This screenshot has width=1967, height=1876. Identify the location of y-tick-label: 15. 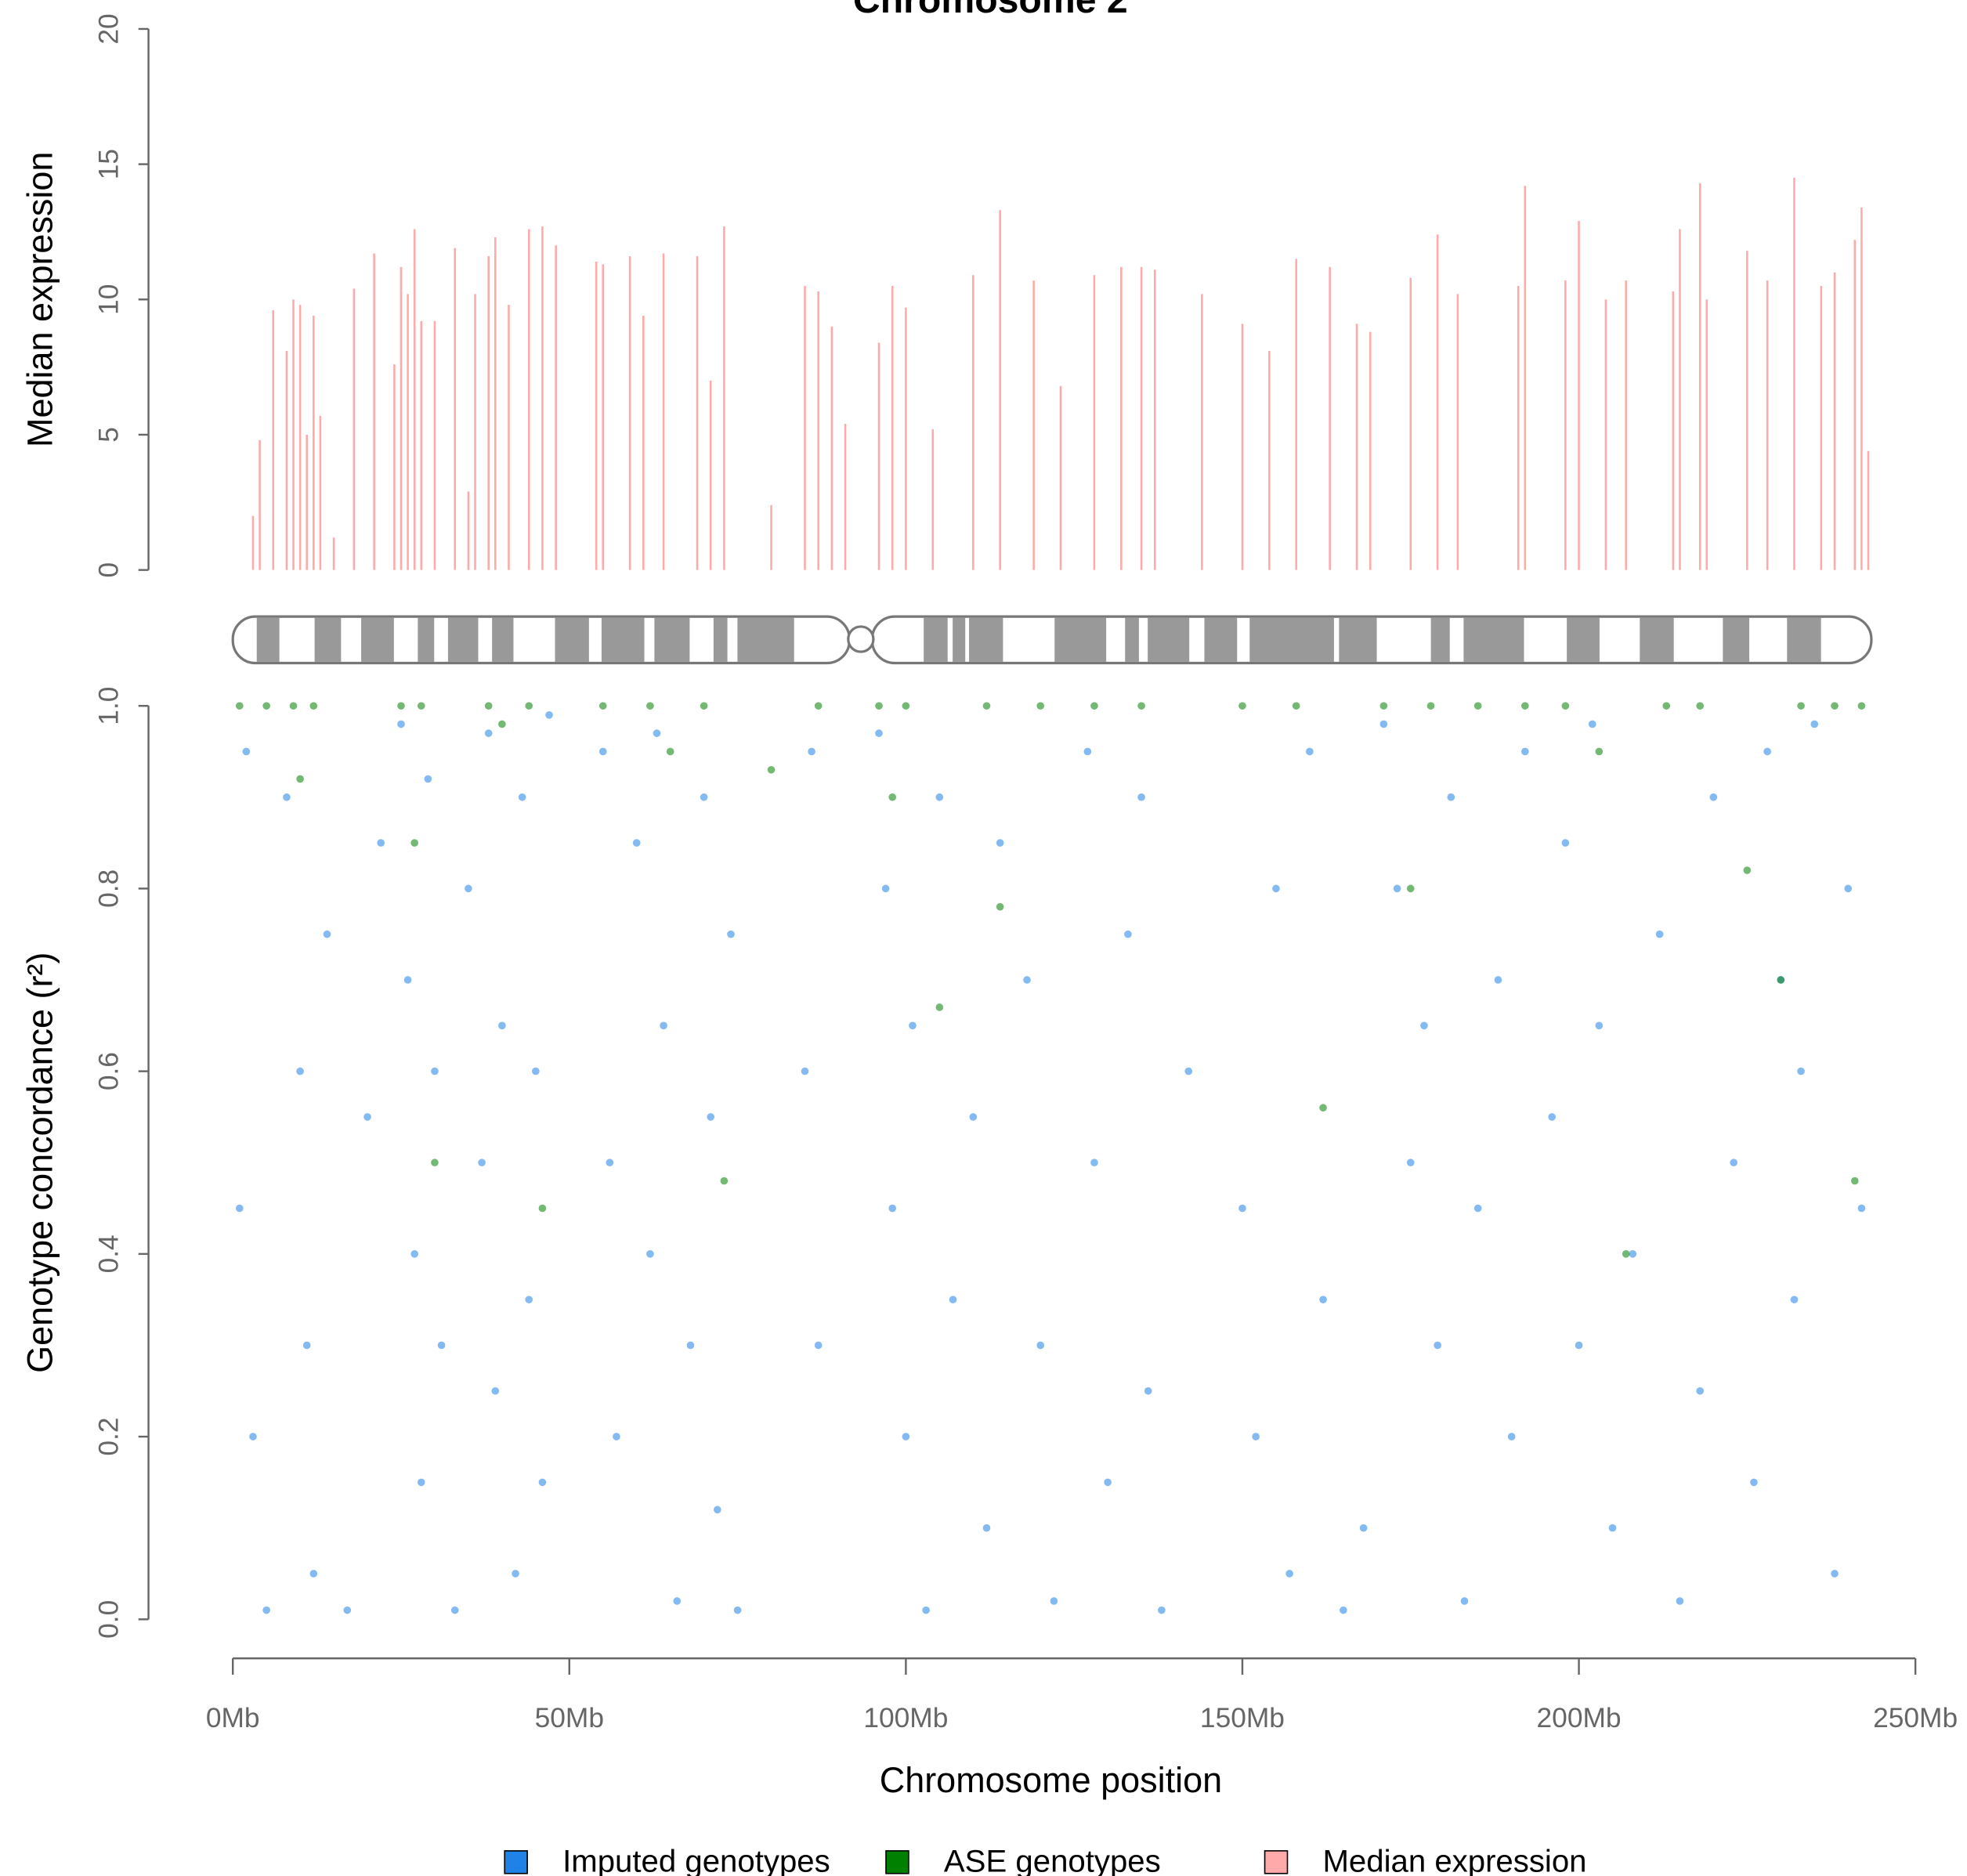
(110, 164).